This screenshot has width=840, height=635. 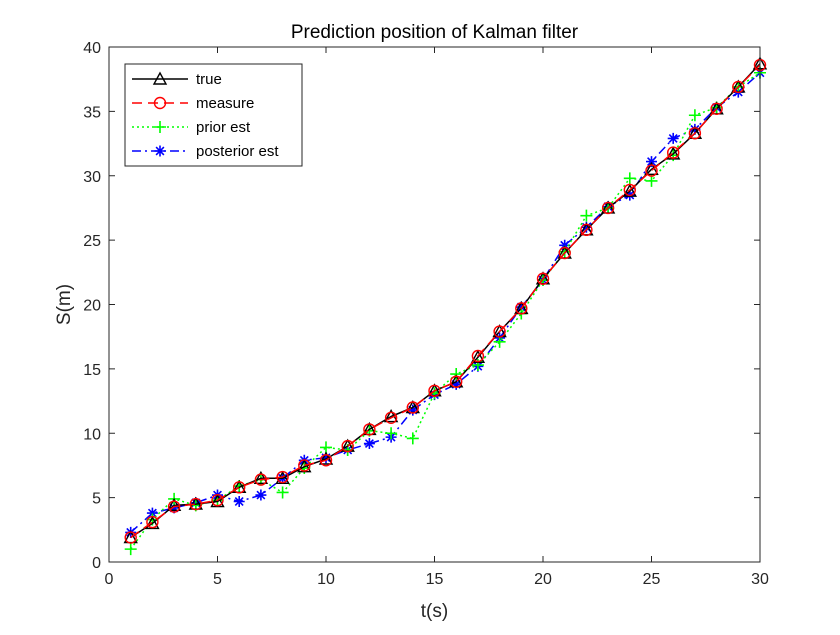 I want to click on legend-marker-posterior-est, so click(x=160, y=151).